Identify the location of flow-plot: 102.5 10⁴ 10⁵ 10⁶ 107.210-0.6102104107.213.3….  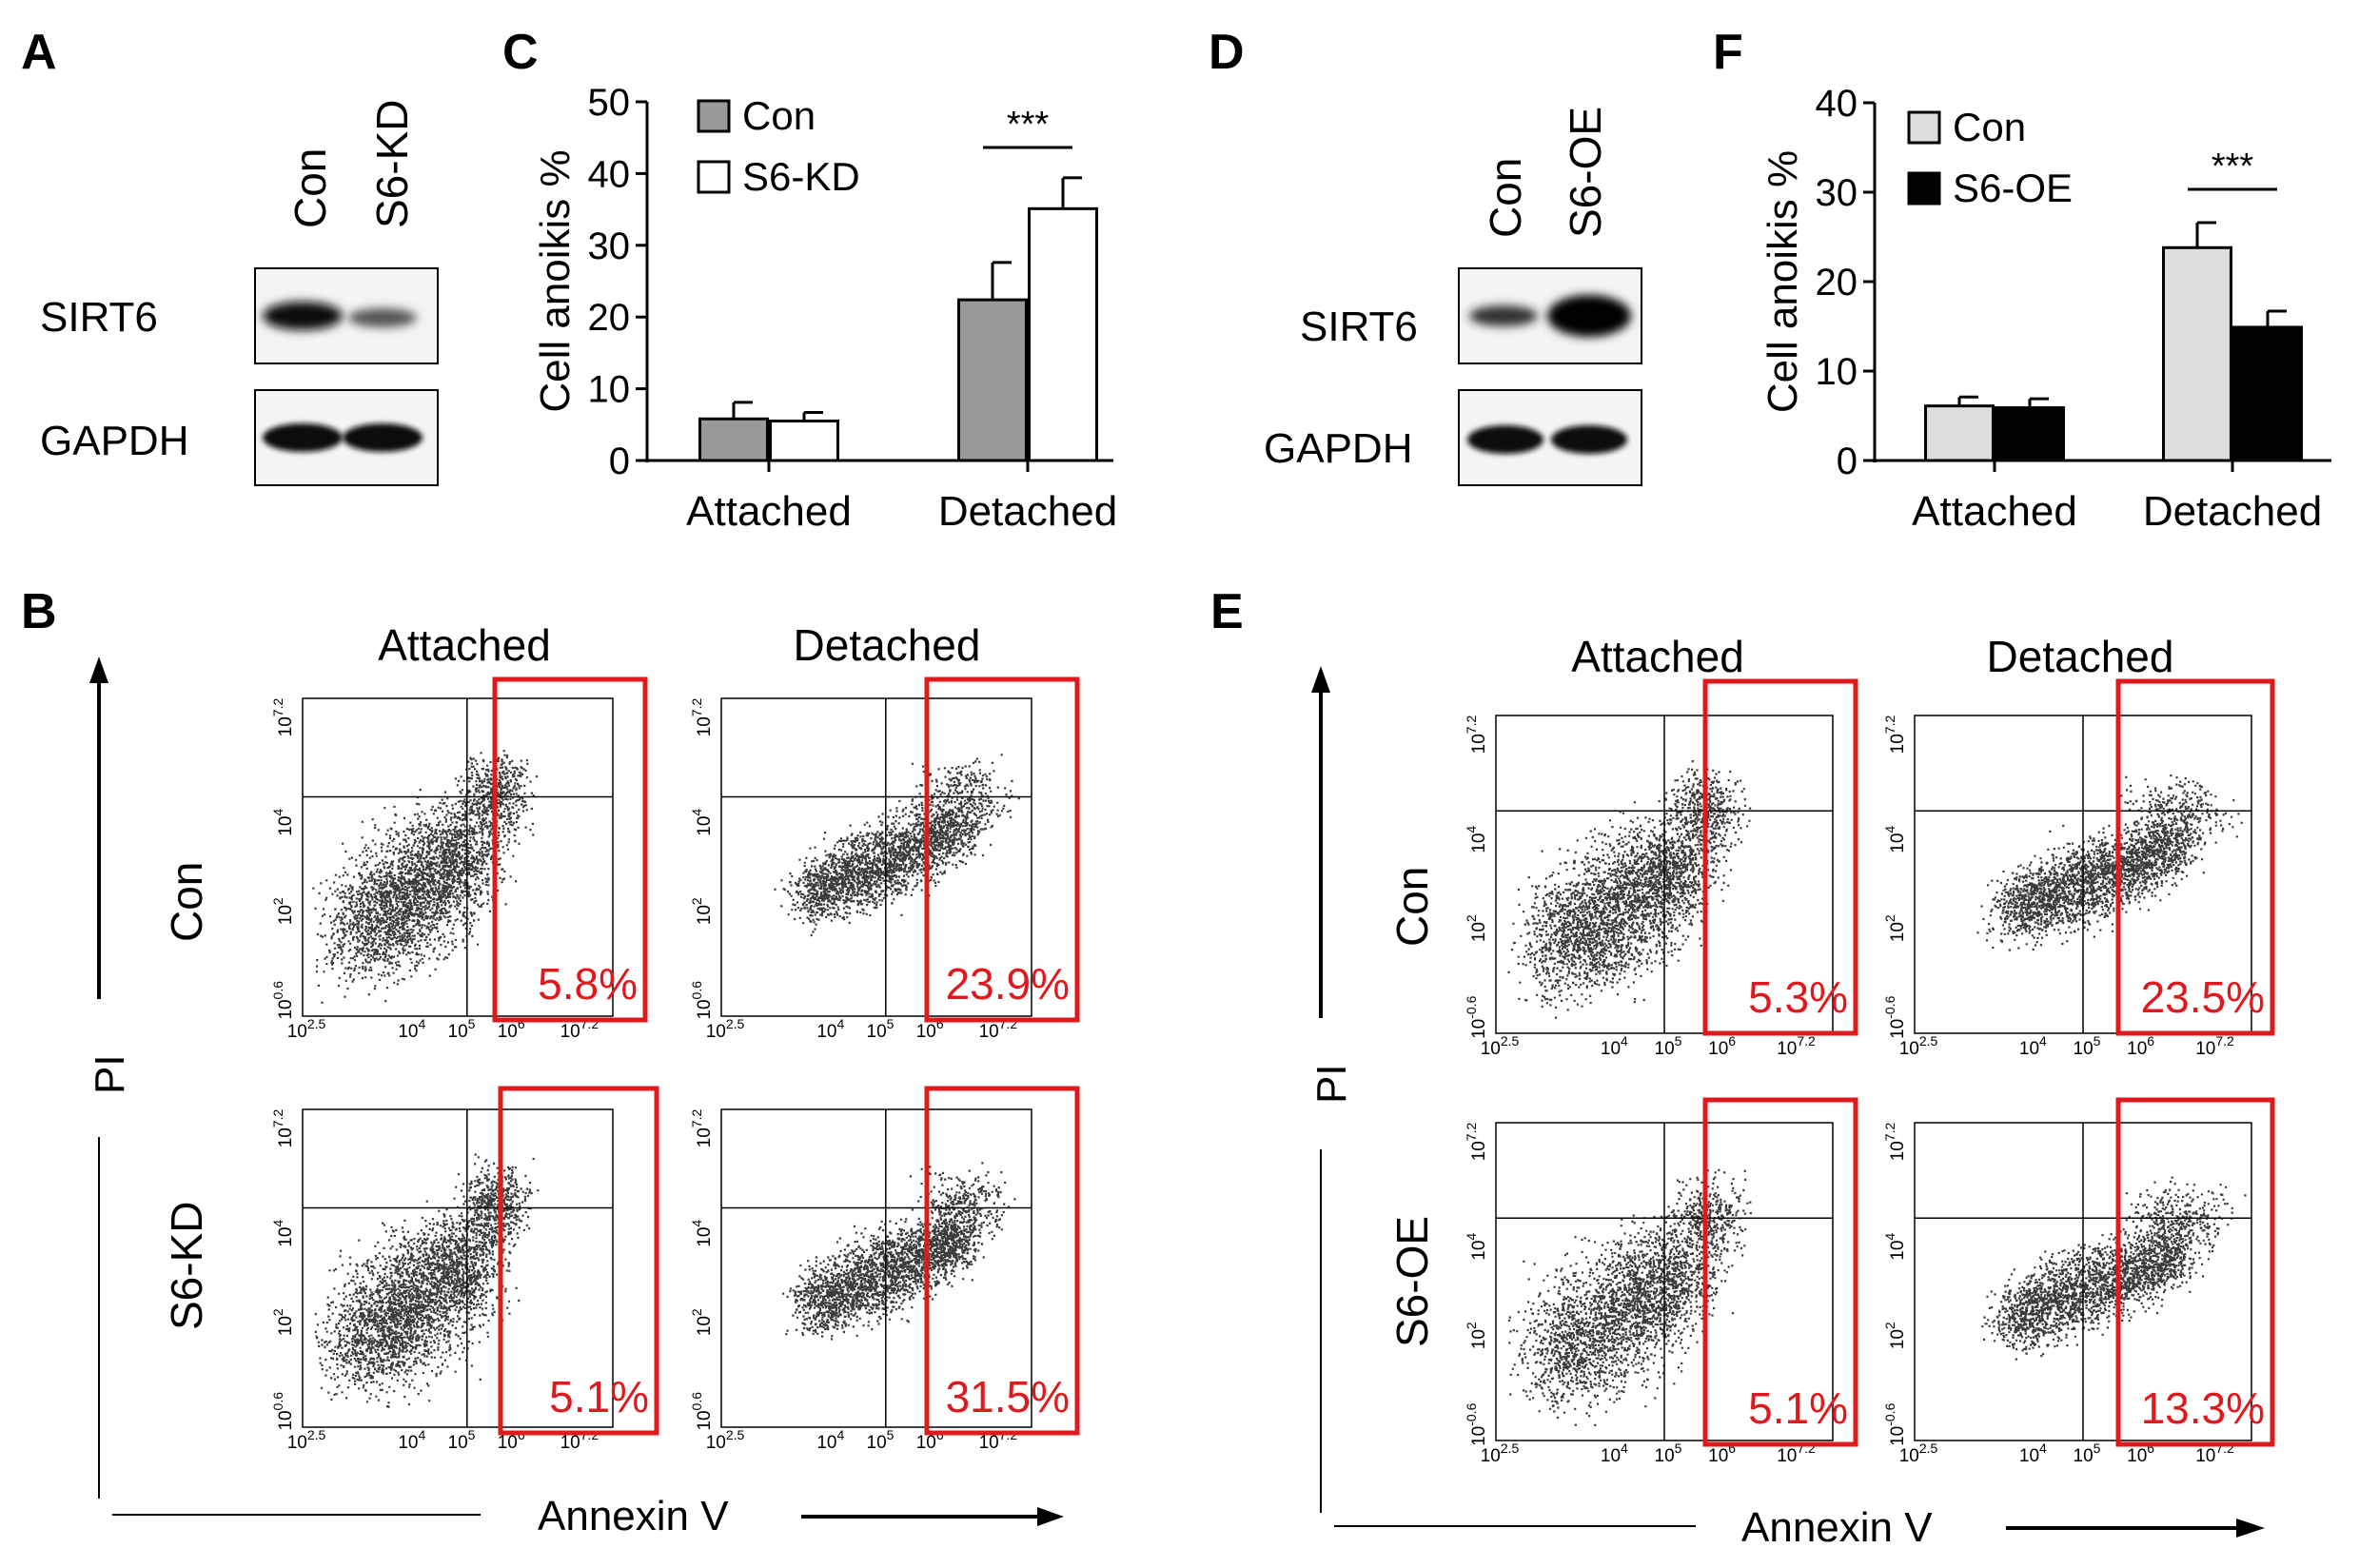
(2078, 1281).